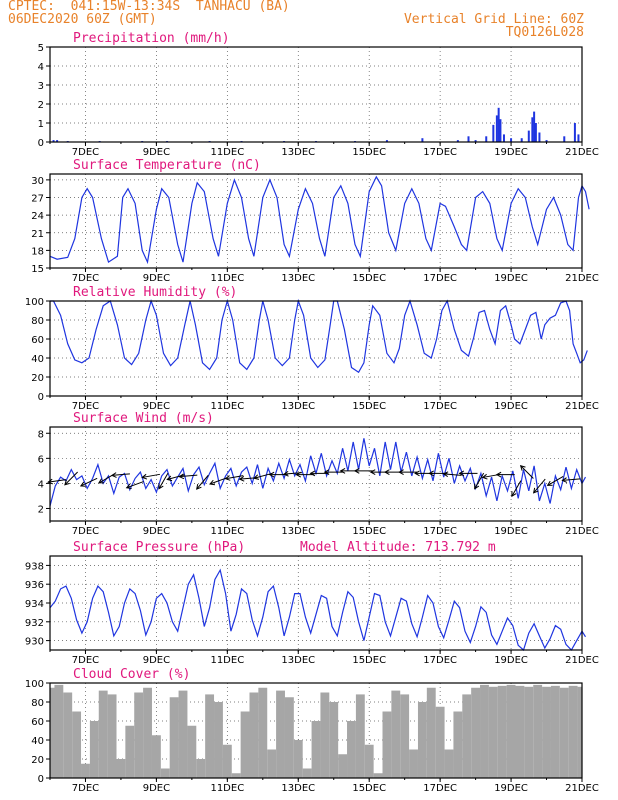  What do you see at coordinates (440, 531) in the screenshot?
I see `x-tick-label: 17DEC` at bounding box center [440, 531].